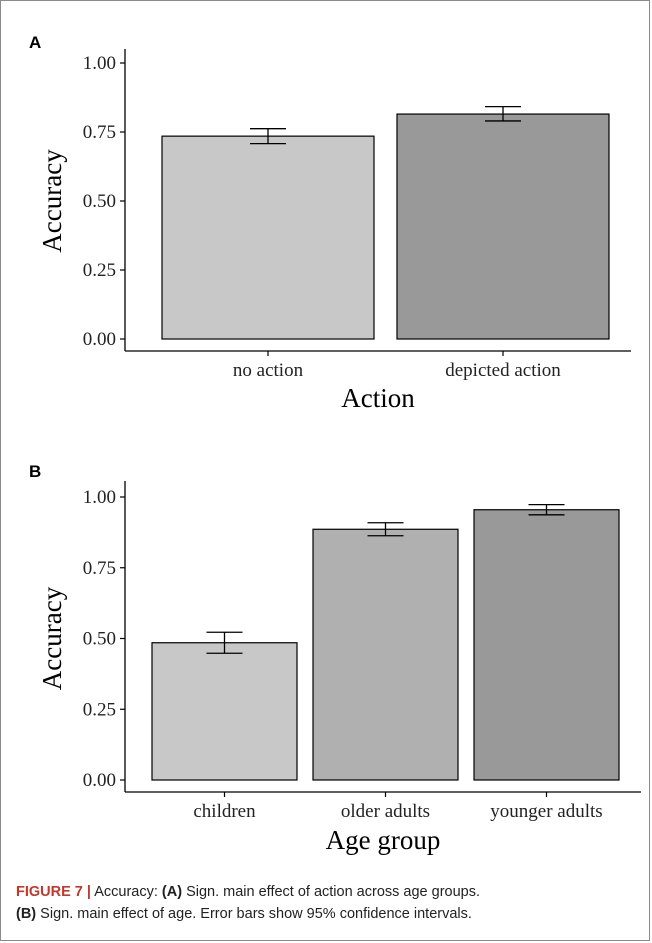  What do you see at coordinates (385, 811) in the screenshot?
I see `x-tick-label: older adults` at bounding box center [385, 811].